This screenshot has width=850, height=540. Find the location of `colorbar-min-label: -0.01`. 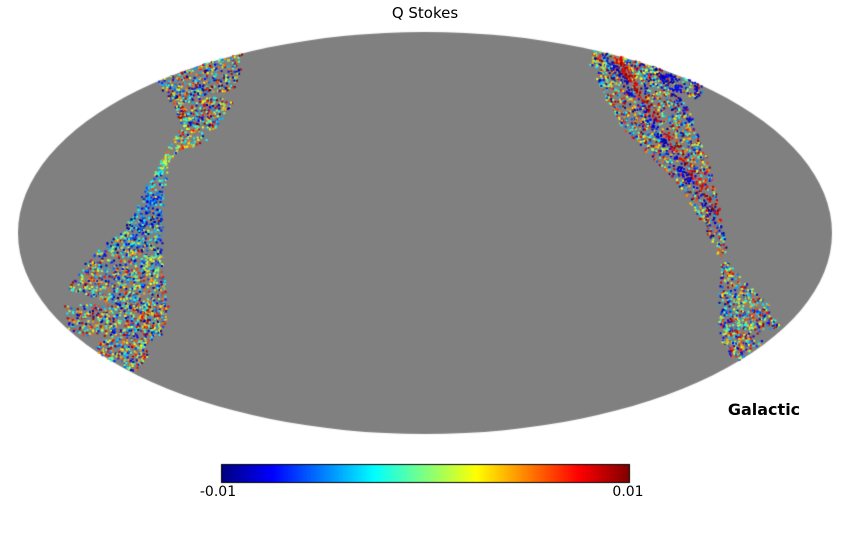

colorbar-min-label: -0.01 is located at coordinates (218, 492).